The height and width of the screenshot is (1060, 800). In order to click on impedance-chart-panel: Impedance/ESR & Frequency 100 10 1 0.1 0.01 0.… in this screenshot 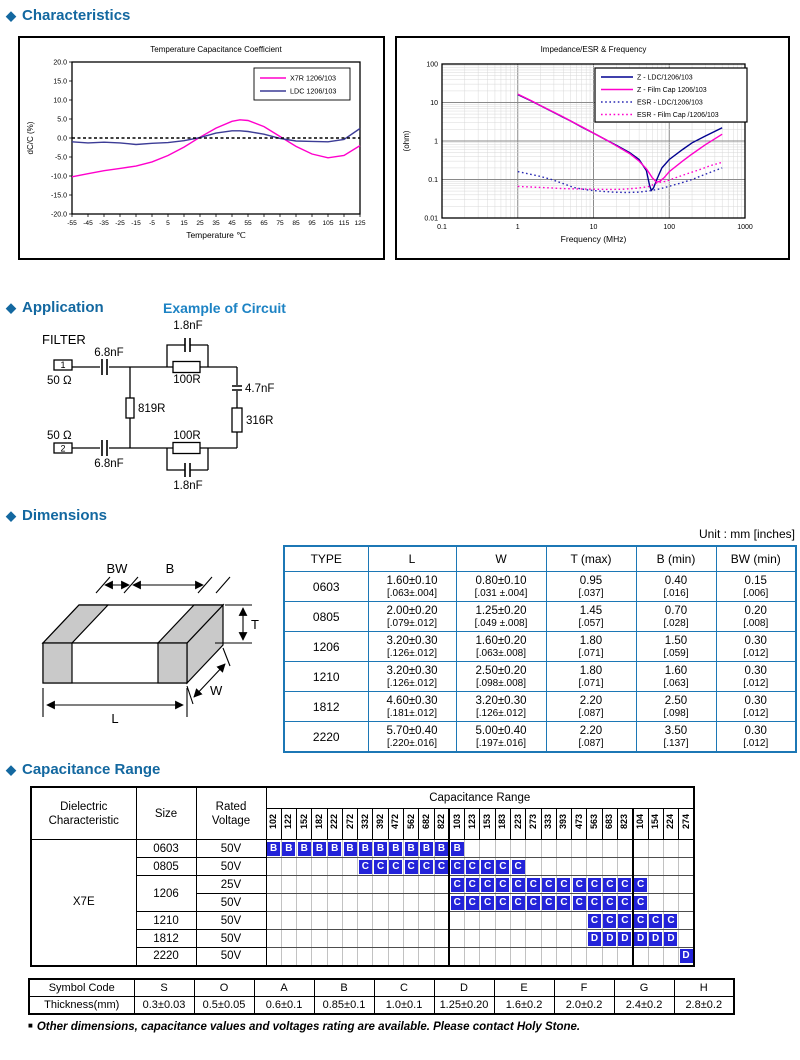, I will do `click(592, 148)`.